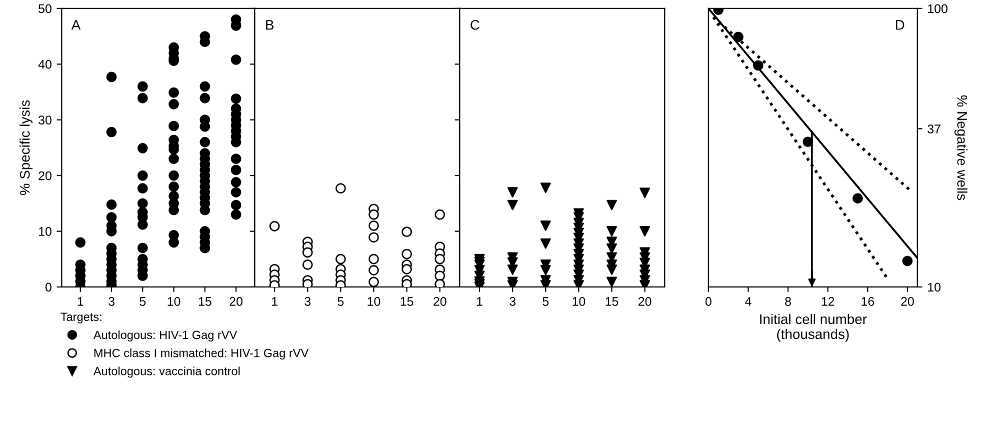  Describe the element at coordinates (45, 175) in the screenshot. I see `y-tick-label: 20` at that location.